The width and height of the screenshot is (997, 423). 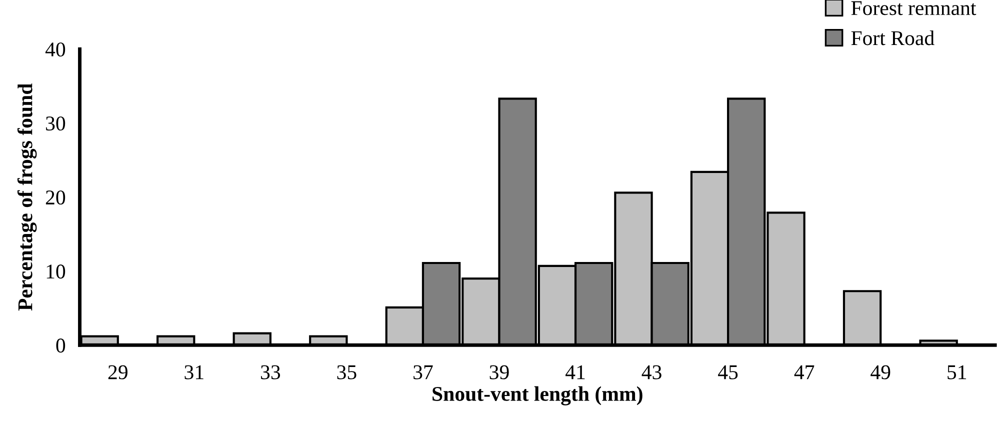 What do you see at coordinates (537, 396) in the screenshot?
I see `x-axis-title: Snout-vent length (mm)` at bounding box center [537, 396].